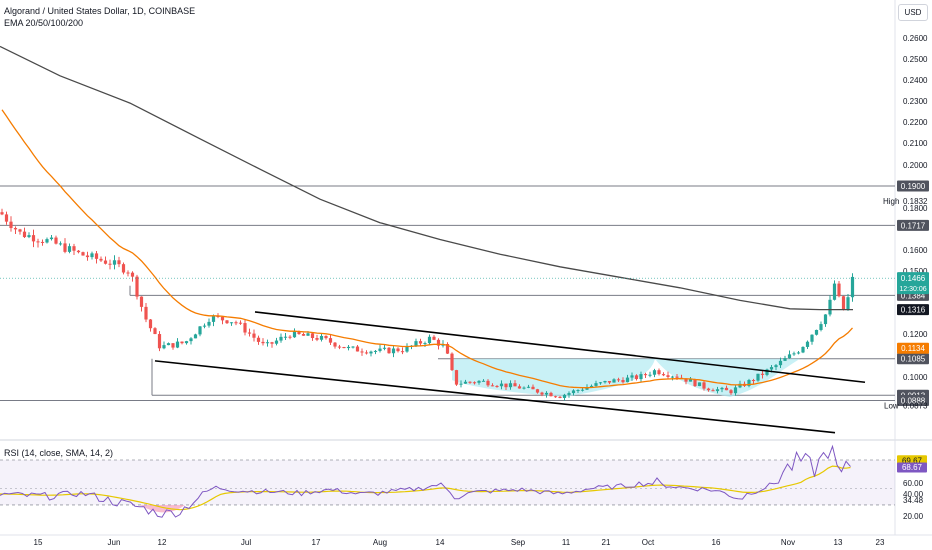 This screenshot has height=550, width=932. What do you see at coordinates (915, 122) in the screenshot?
I see `price-tick-label: 0.2200` at bounding box center [915, 122].